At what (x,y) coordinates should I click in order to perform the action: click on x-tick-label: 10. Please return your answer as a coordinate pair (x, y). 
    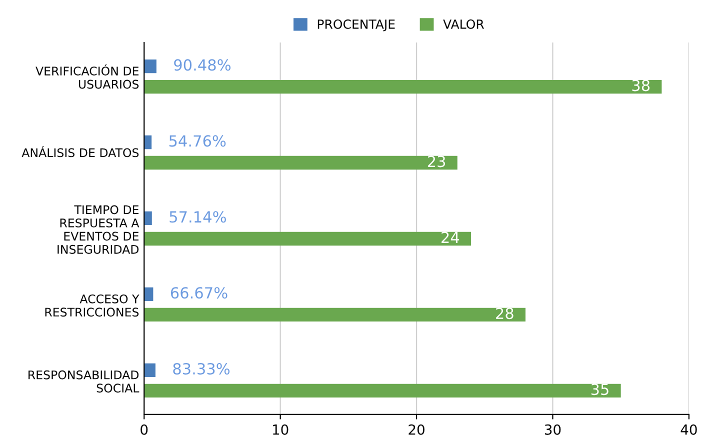
    Looking at the image, I should click on (280, 429).